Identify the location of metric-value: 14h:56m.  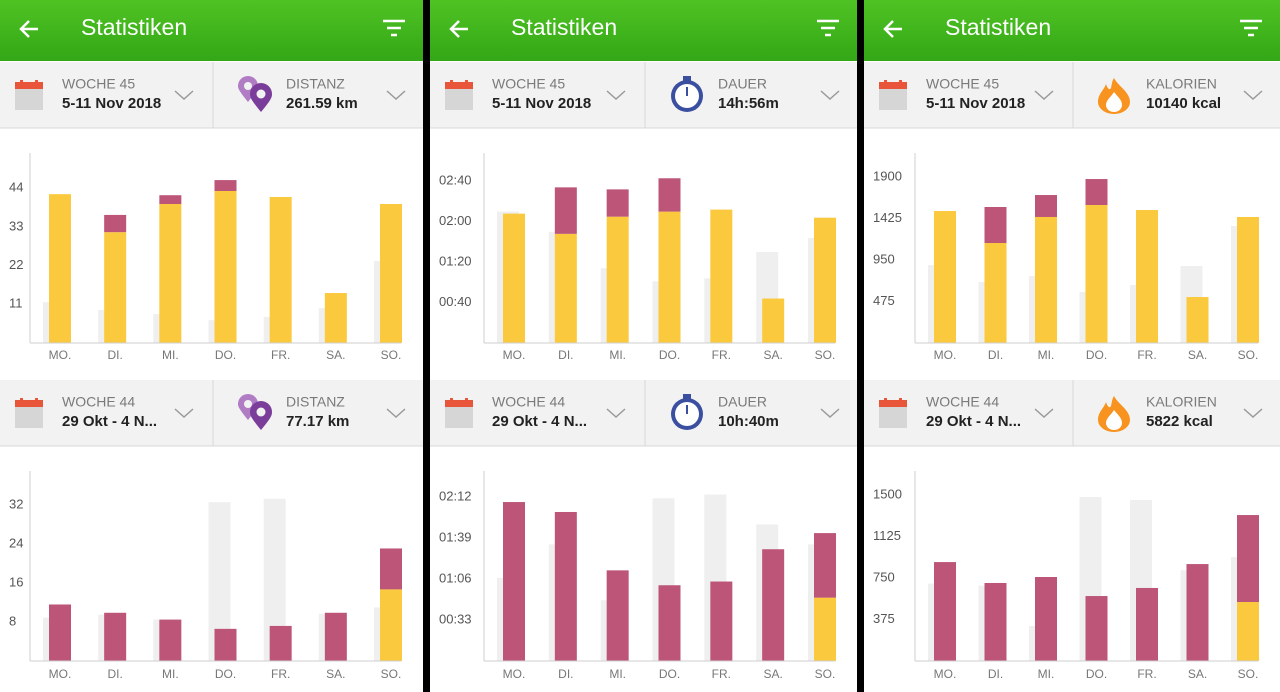
(748, 103).